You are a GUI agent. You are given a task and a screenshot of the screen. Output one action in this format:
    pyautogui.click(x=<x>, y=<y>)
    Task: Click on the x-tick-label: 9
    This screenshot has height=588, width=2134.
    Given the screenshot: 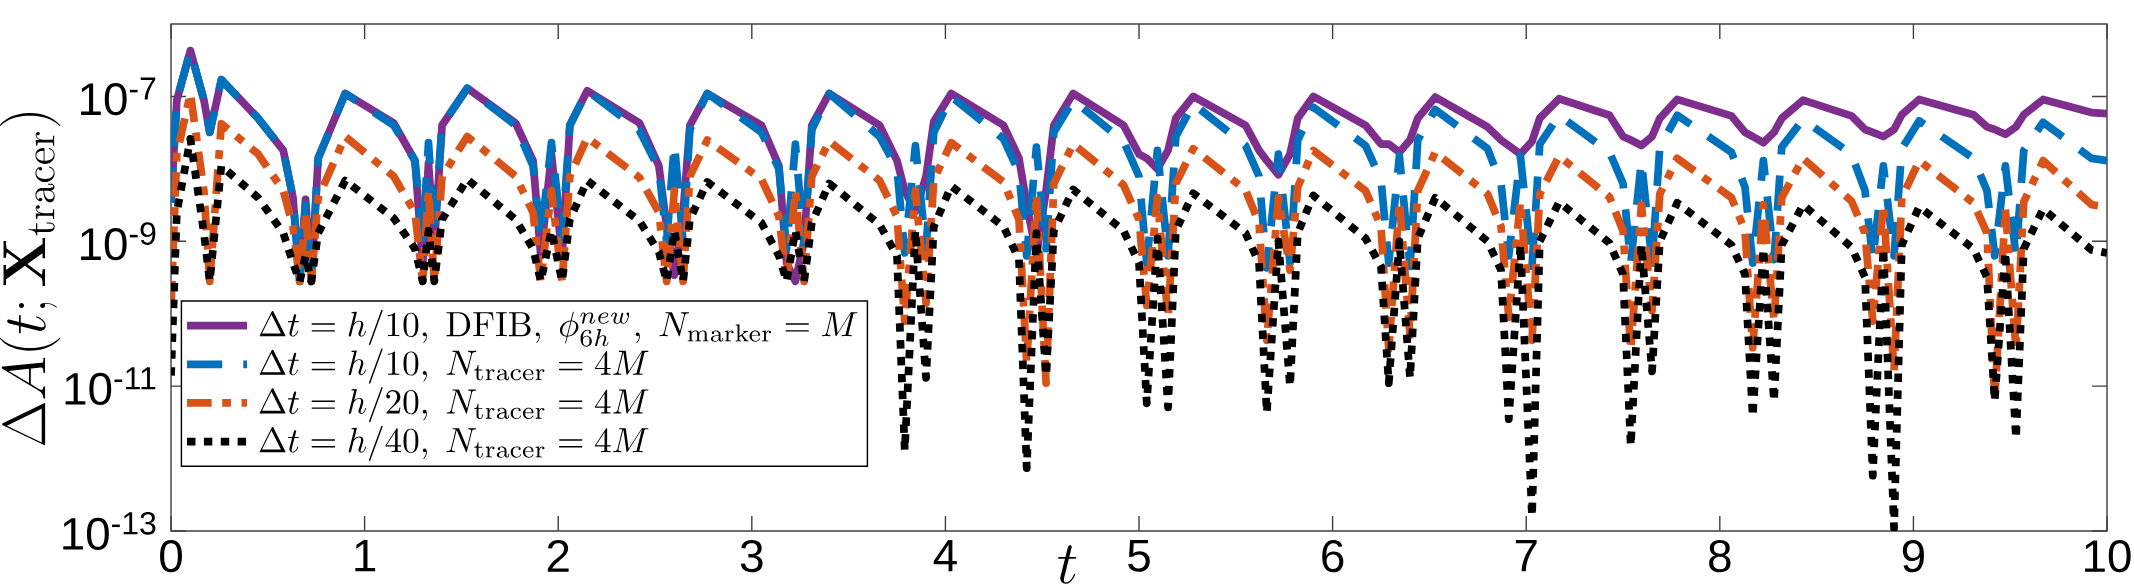 What is the action you would take?
    pyautogui.click(x=1913, y=556)
    